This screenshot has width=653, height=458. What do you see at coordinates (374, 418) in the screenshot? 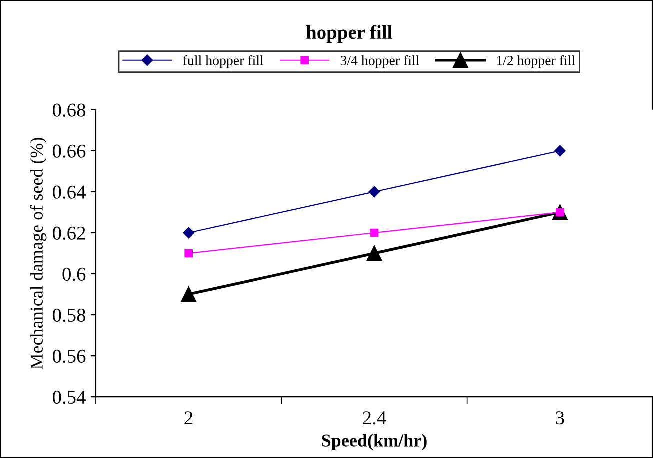
I see `x-tick-label: 2.4` at bounding box center [374, 418].